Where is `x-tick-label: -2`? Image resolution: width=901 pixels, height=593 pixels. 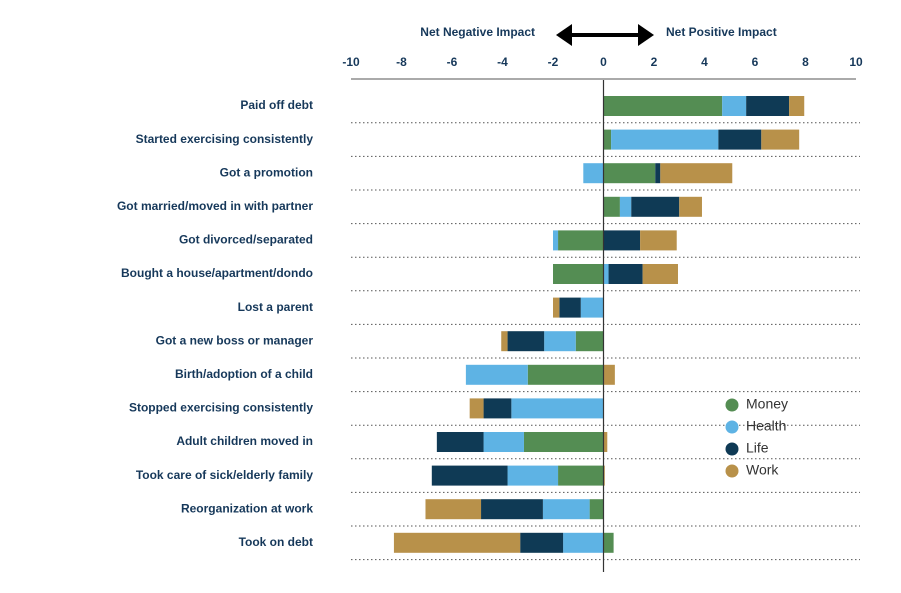 x-tick-label: -2 is located at coordinates (553, 62).